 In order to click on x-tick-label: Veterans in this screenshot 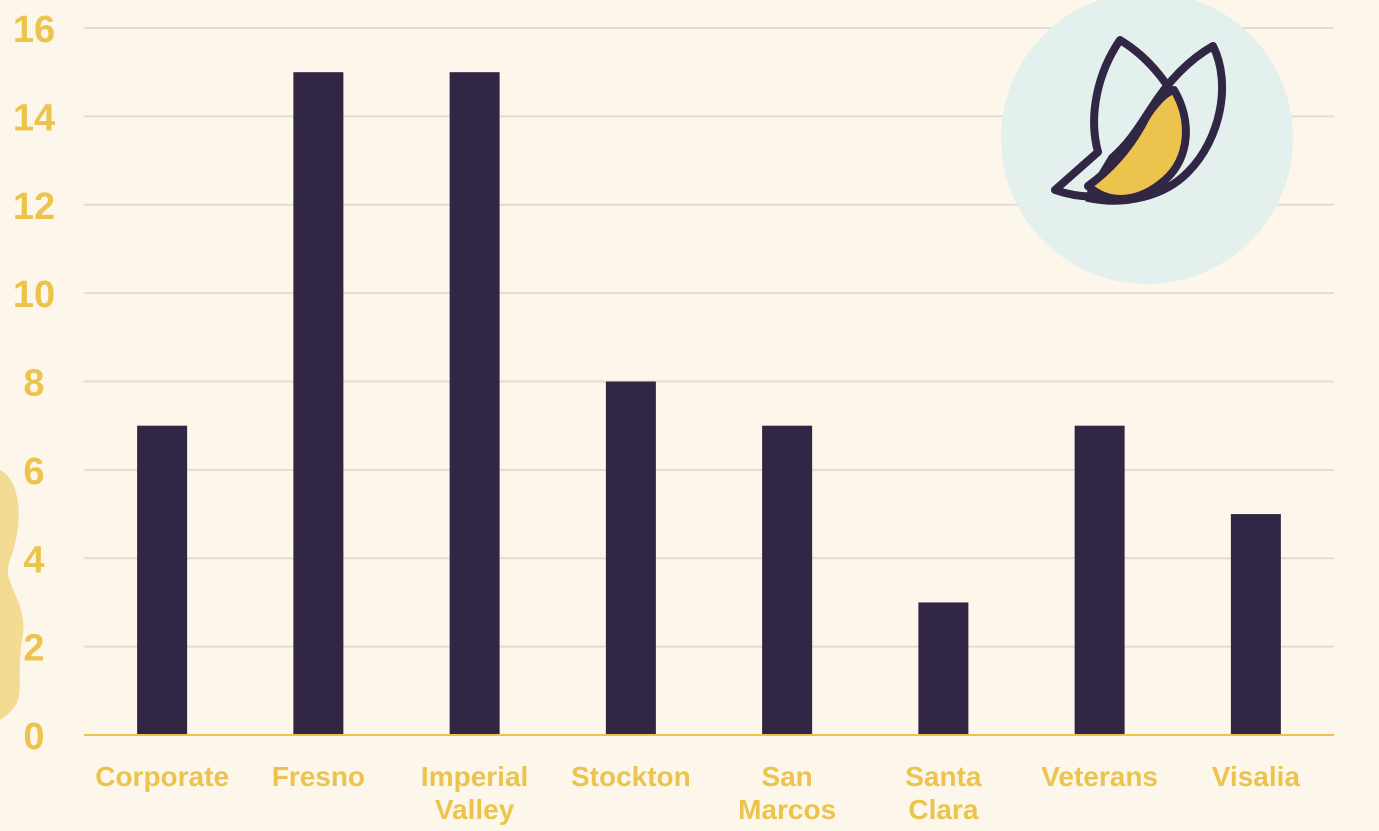, I will do `click(1099, 776)`.